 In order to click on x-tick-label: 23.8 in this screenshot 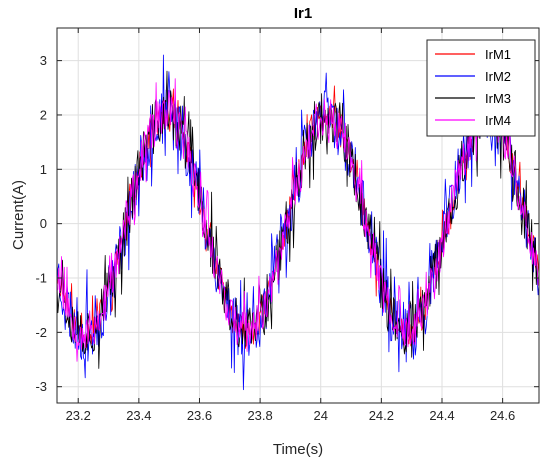, I will do `click(259, 415)`.